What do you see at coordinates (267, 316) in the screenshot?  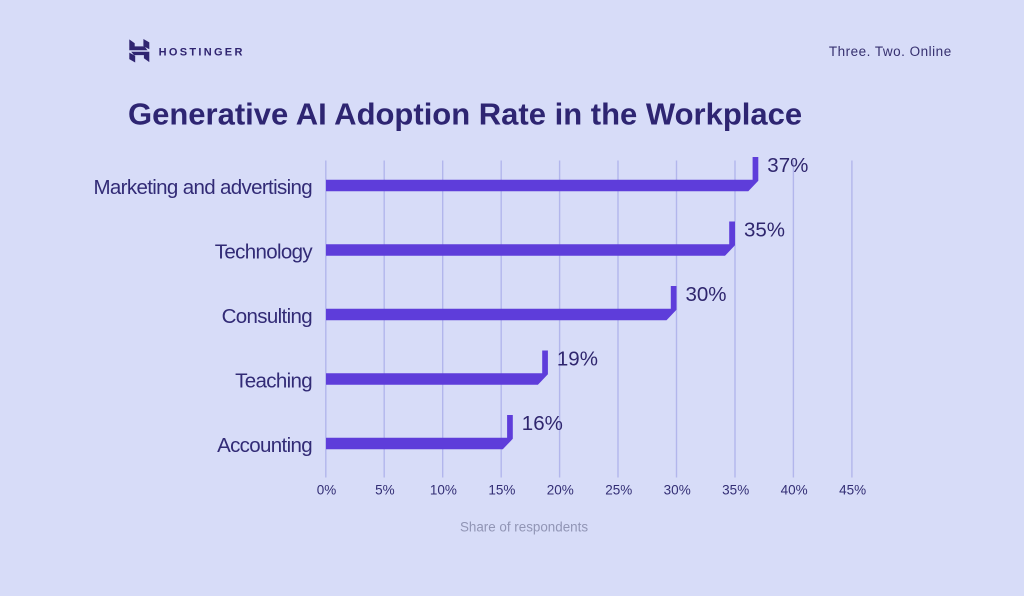 I see `svg-text: Consulting` at bounding box center [267, 316].